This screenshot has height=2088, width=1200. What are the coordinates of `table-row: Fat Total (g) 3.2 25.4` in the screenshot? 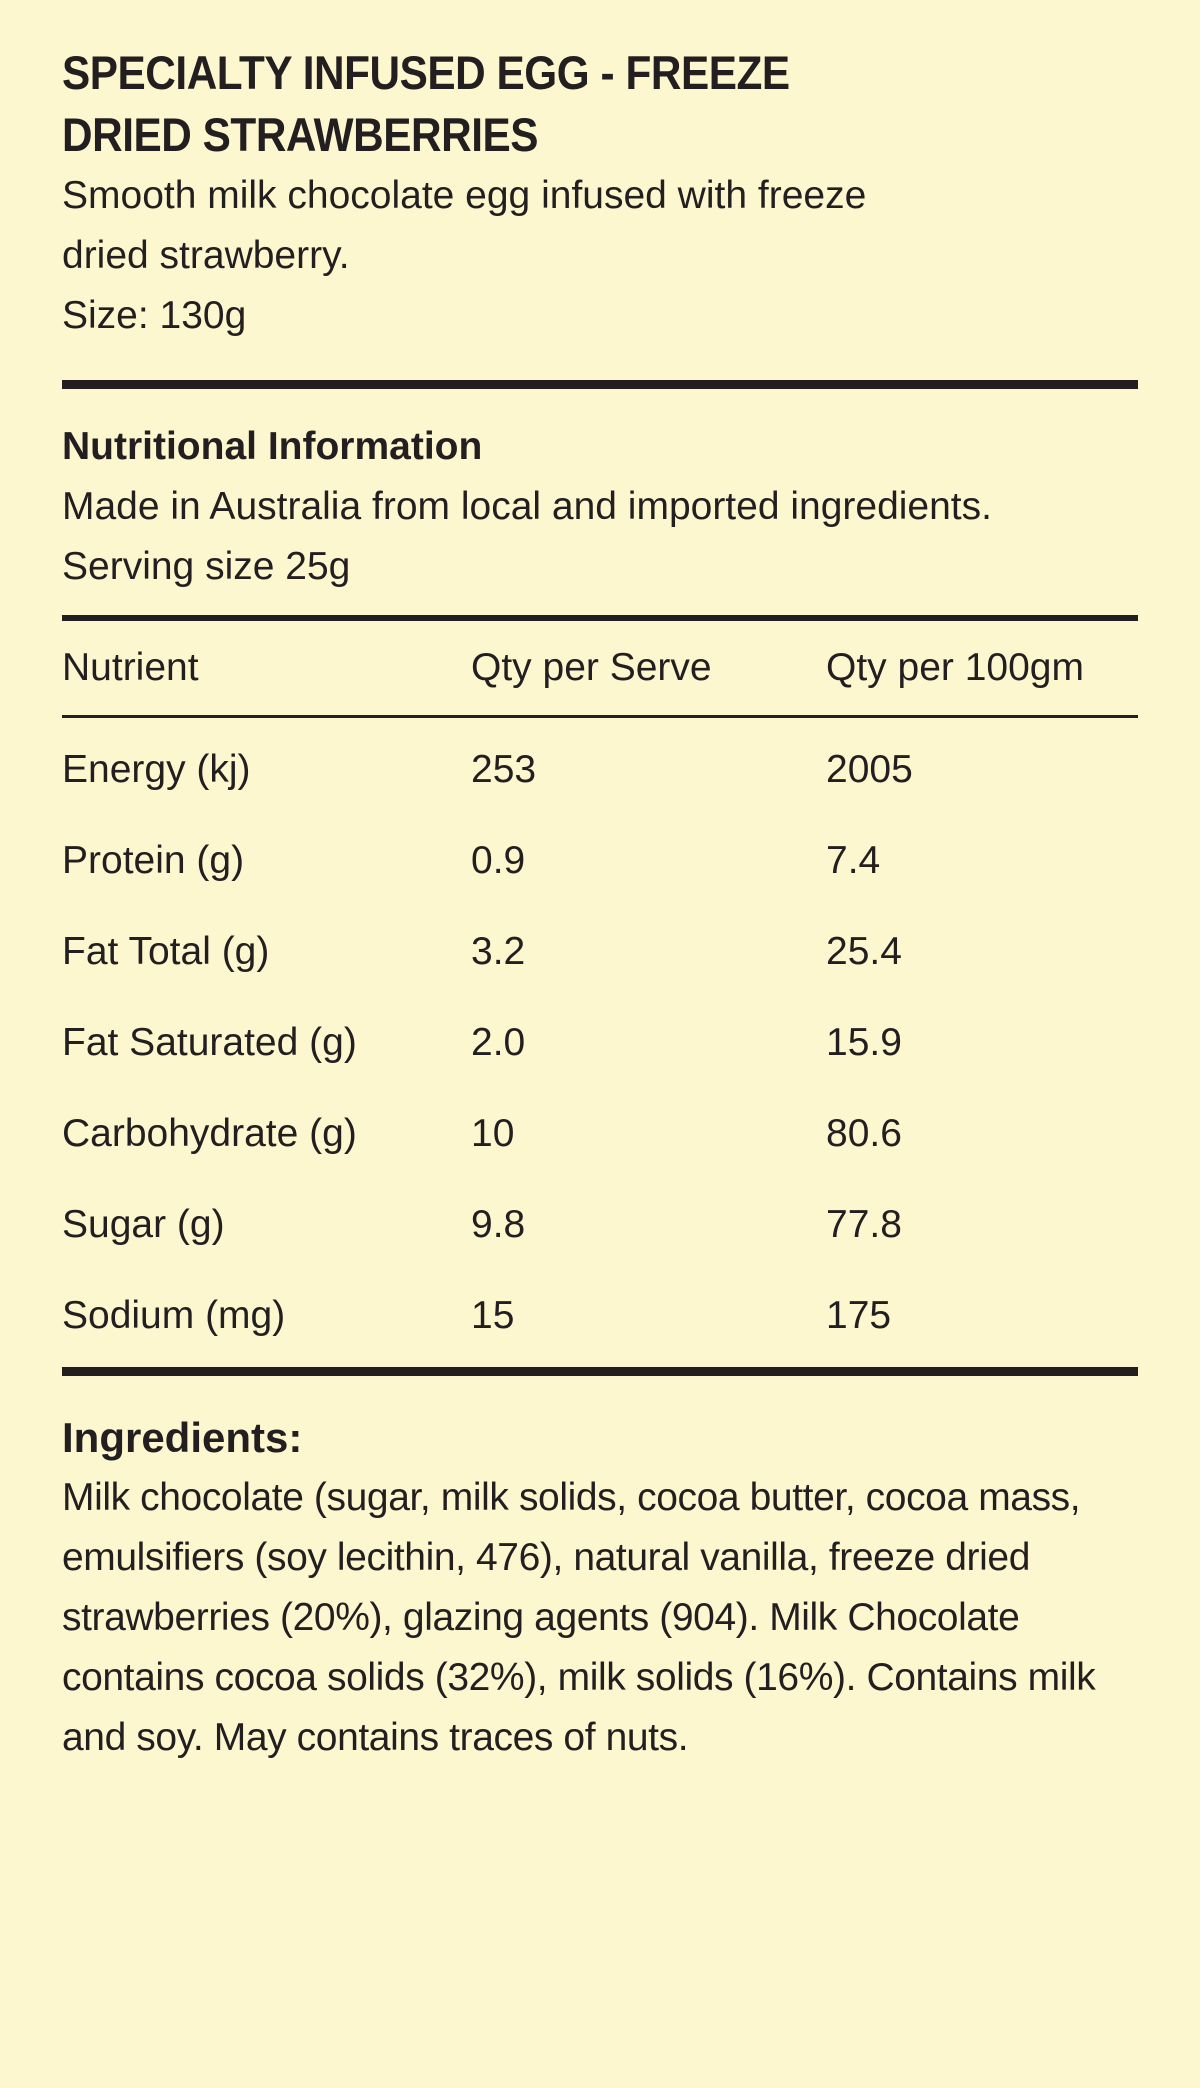 It's located at (600, 951).